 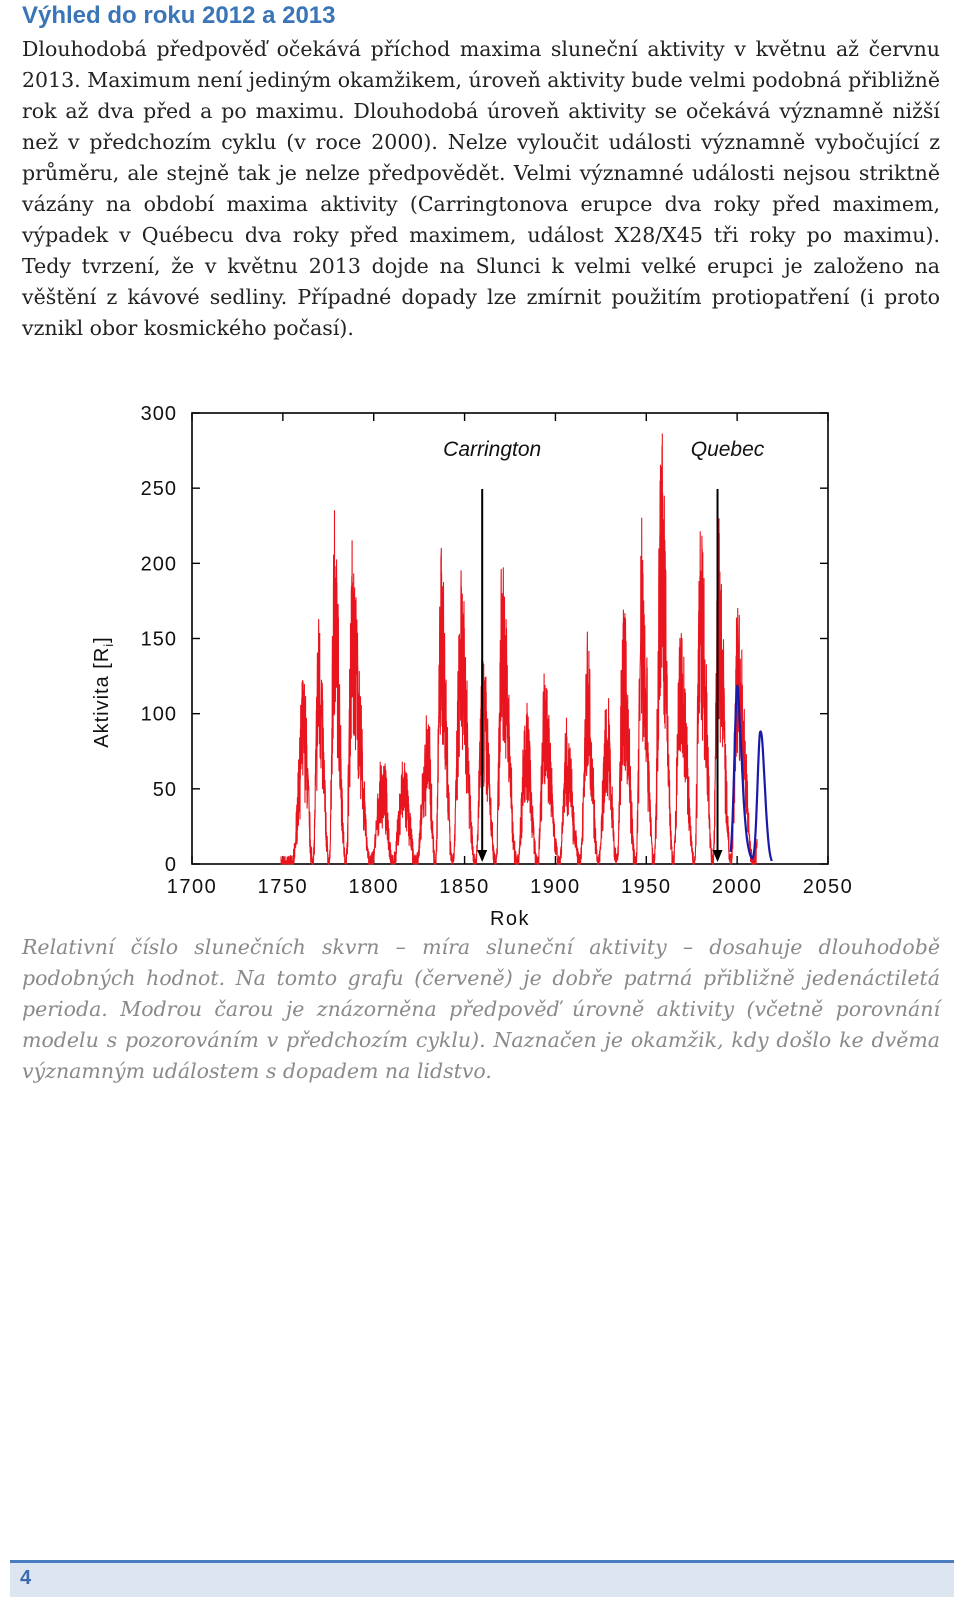 I want to click on x-tick-label: 1700, so click(x=192, y=887).